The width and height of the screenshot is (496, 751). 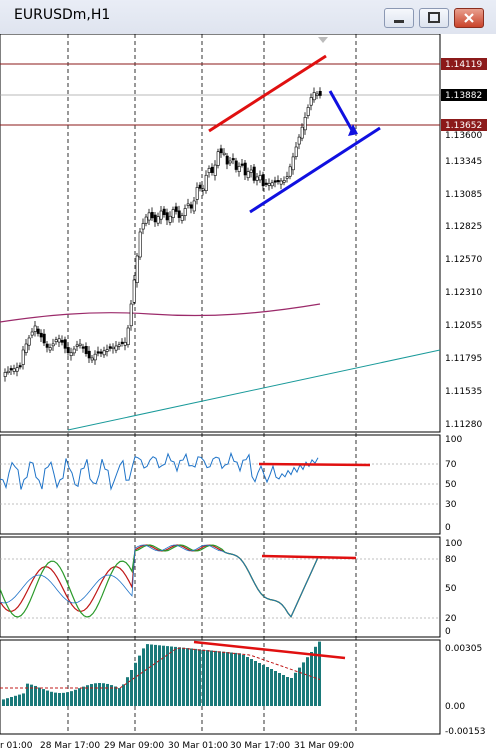 What do you see at coordinates (451, 465) in the screenshot?
I see `rsi-axis-label: 70` at bounding box center [451, 465].